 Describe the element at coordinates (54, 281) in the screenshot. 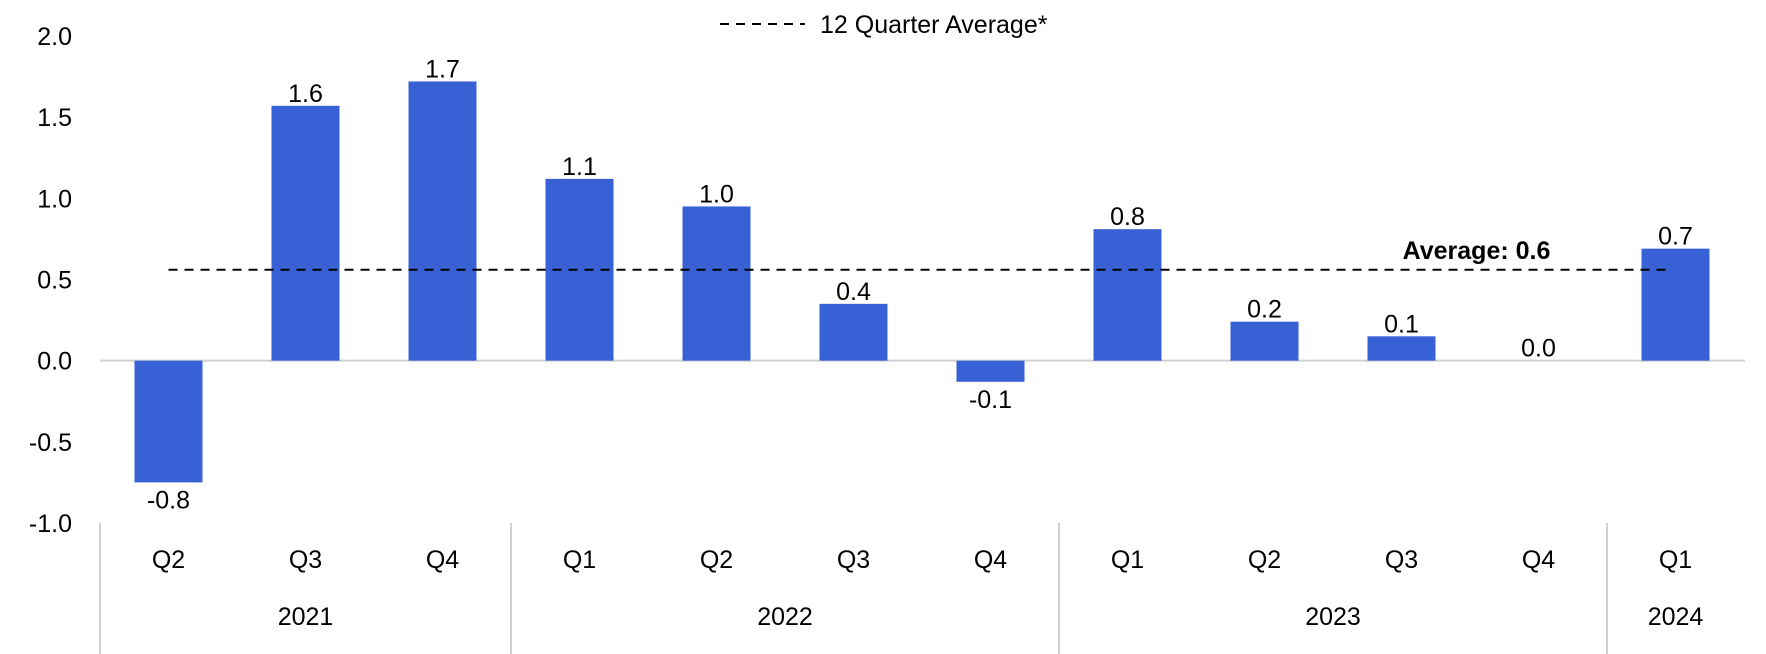

I see `y-tick-label: 0.5` at that location.